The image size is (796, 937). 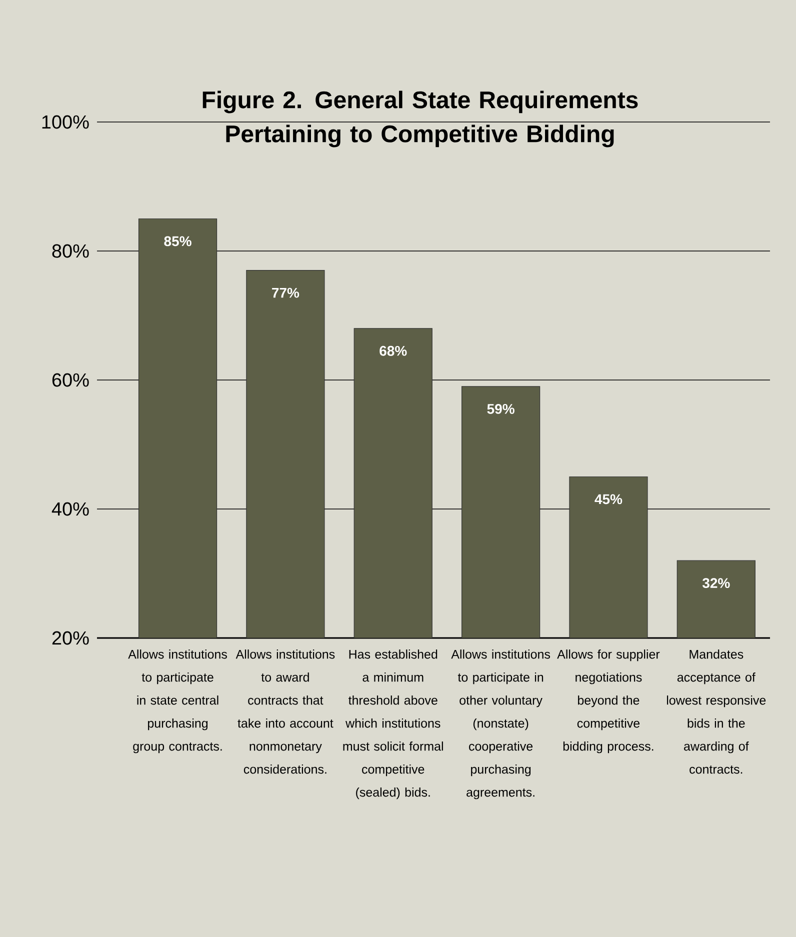 I want to click on y-tick-label: 40%, so click(x=70, y=509).